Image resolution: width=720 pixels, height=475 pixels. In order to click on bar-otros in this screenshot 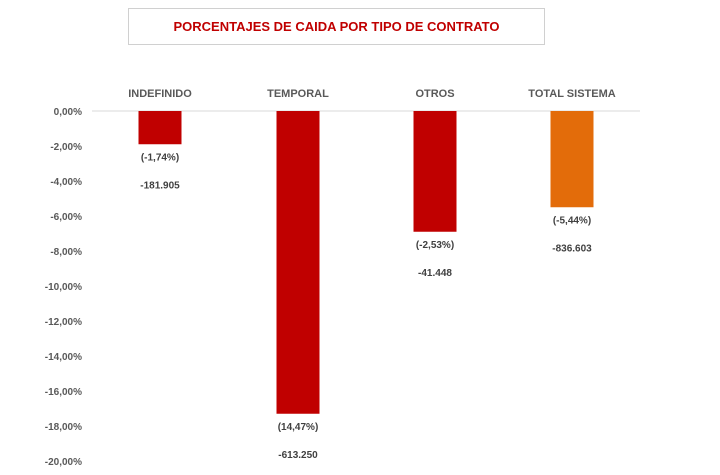, I will do `click(435, 171)`.